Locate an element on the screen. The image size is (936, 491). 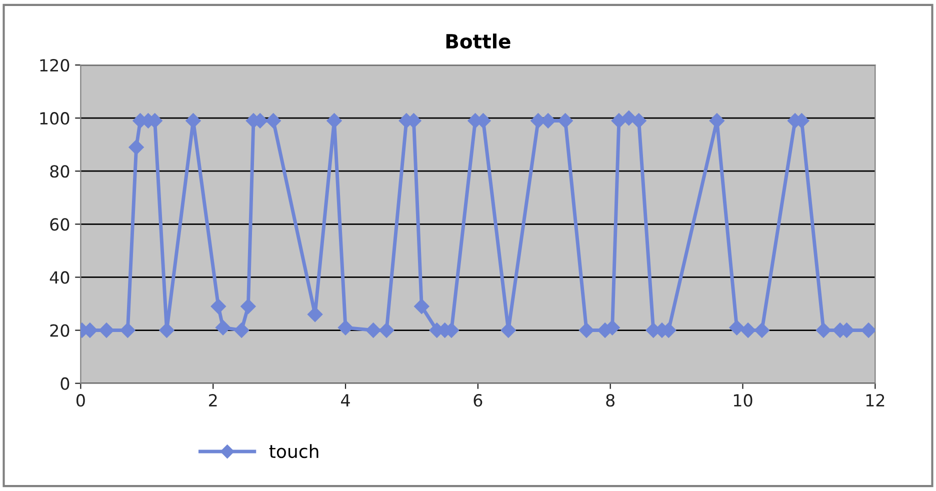
x-tick-label: 4 is located at coordinates (345, 400).